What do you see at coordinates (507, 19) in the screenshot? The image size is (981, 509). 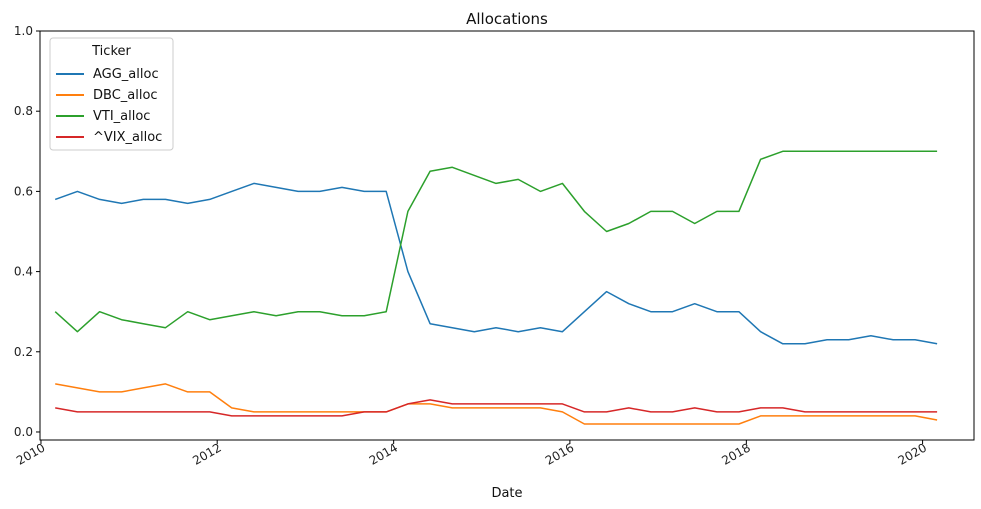 I see `chart-title: Allocations` at bounding box center [507, 19].